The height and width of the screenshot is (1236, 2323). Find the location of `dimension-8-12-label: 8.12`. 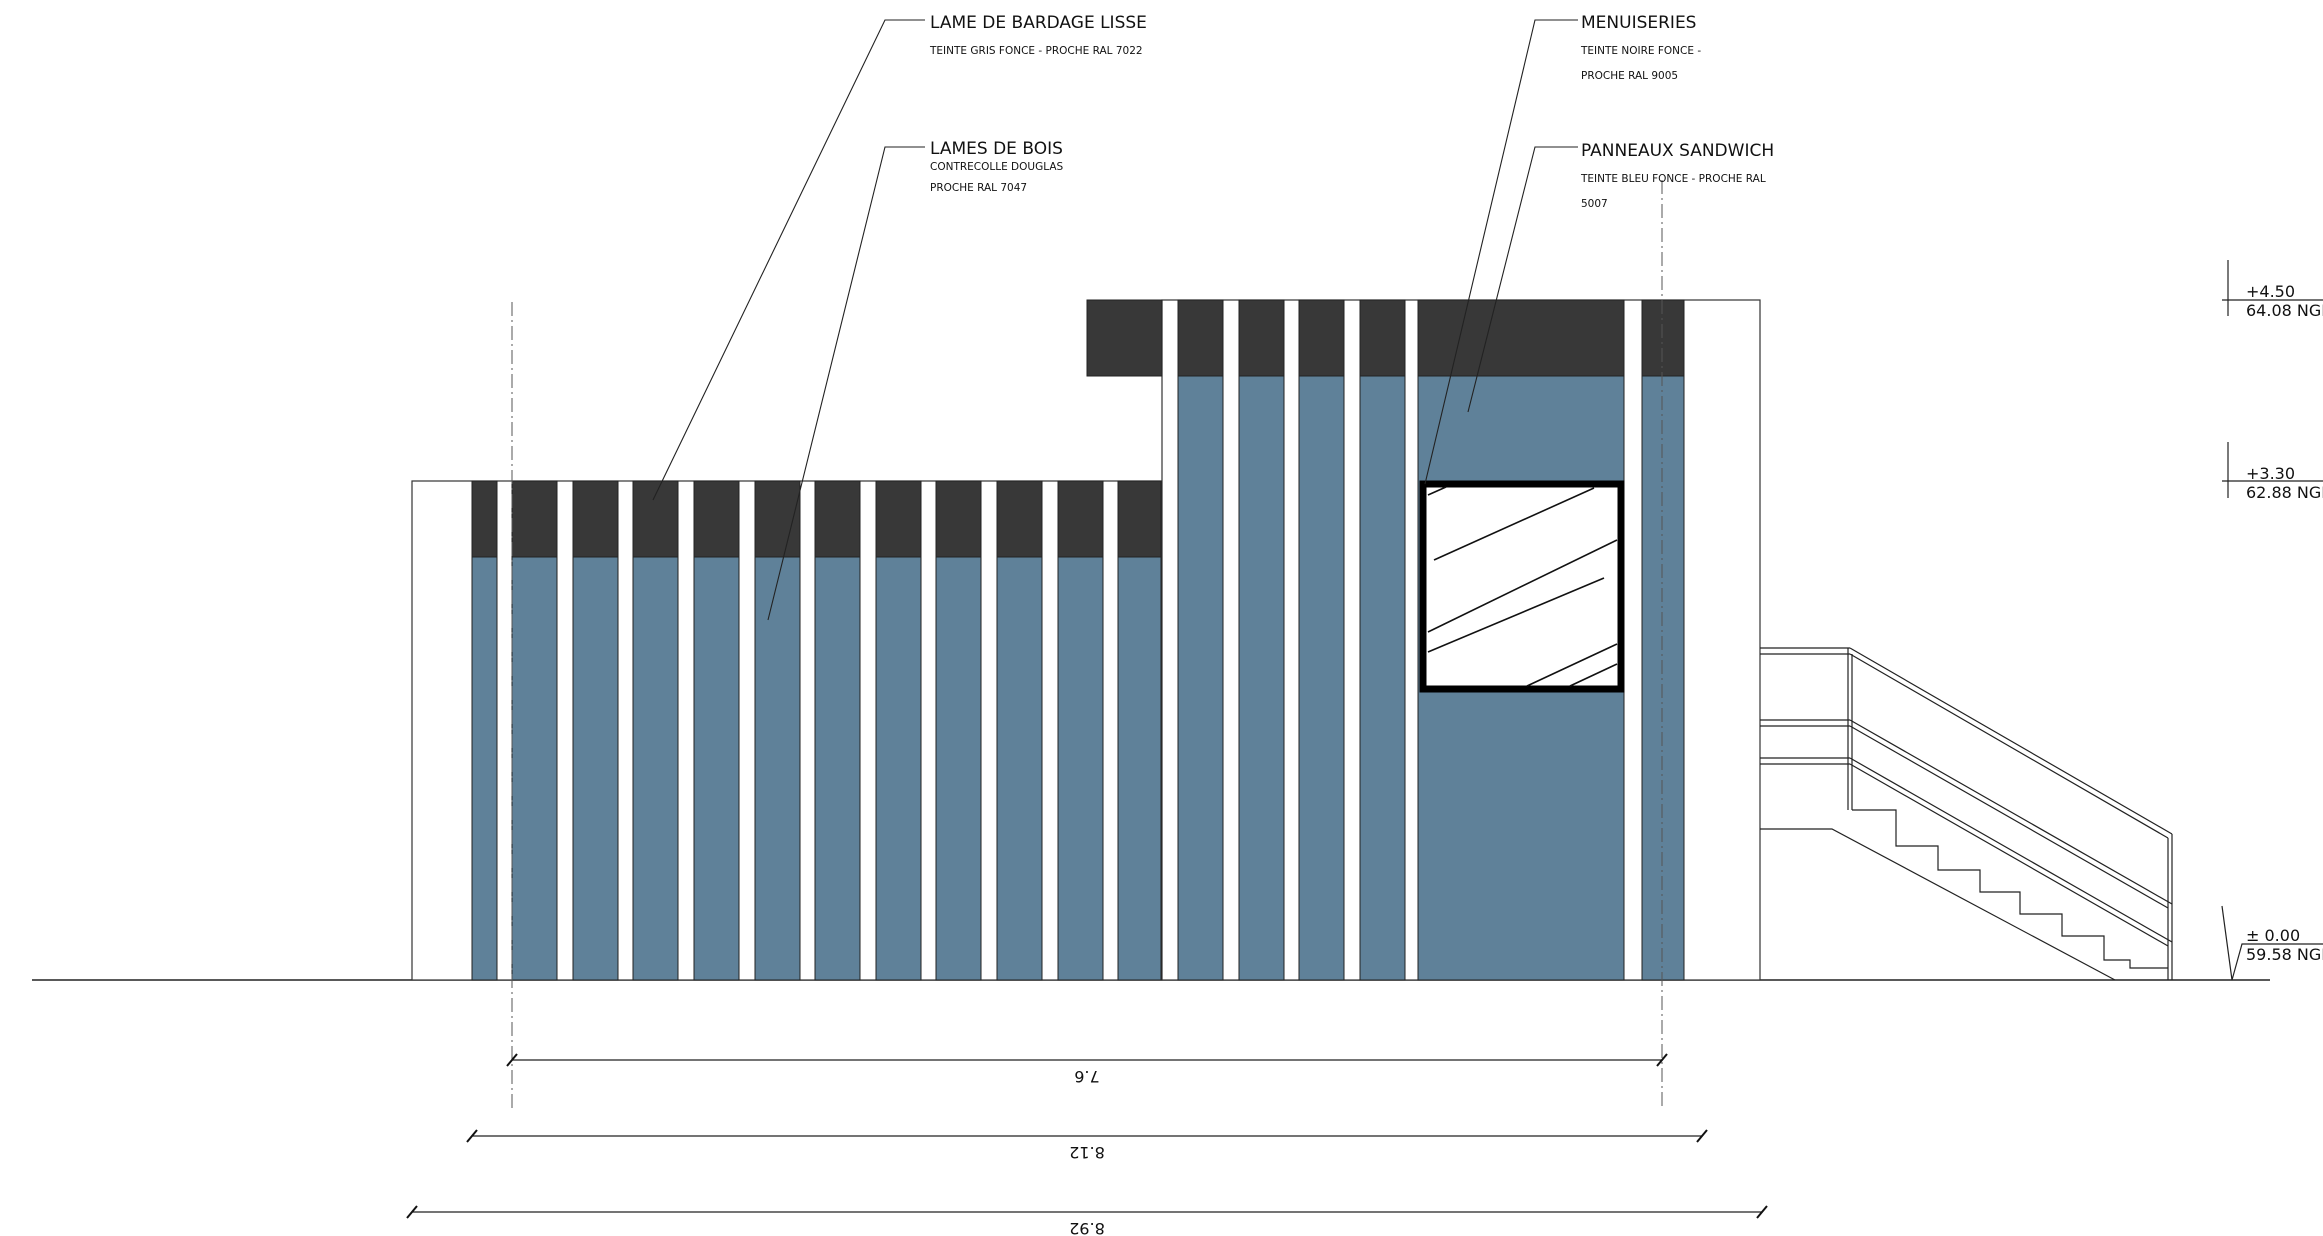

dimension-8-12-label: 8.12 is located at coordinates (1087, 1152).